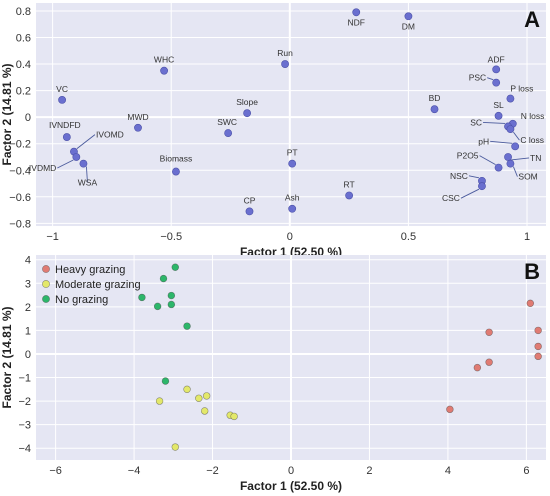 Image resolution: width=550 pixels, height=496 pixels. I want to click on panel-a-point-label: P loss, so click(521, 89).